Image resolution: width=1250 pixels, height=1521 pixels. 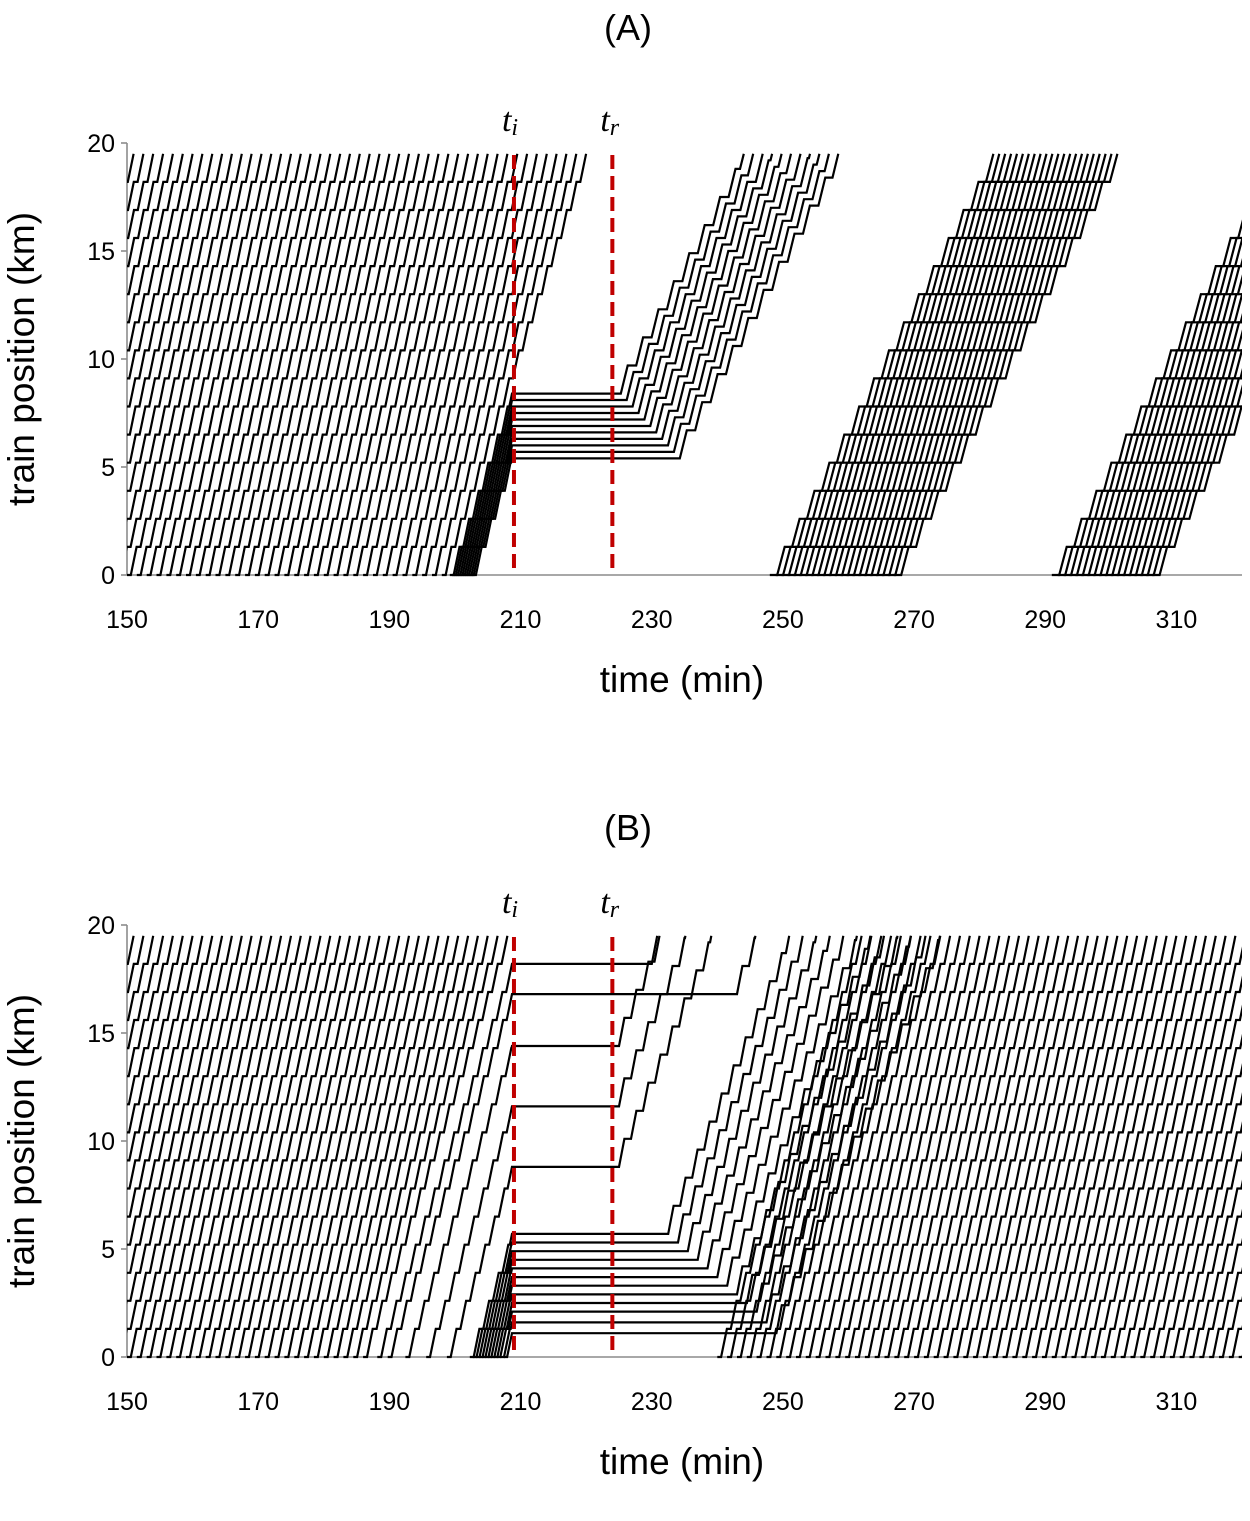 I want to click on panel-label: (B), so click(x=628, y=827).